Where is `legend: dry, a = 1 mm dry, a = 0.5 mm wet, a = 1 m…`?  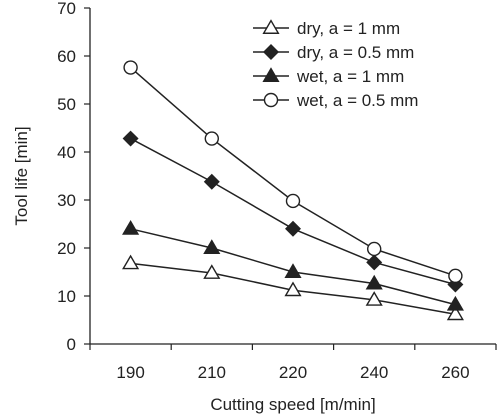 legend: dry, a = 1 mm dry, a = 0.5 mm wet, a = 1 m… is located at coordinates (335, 64).